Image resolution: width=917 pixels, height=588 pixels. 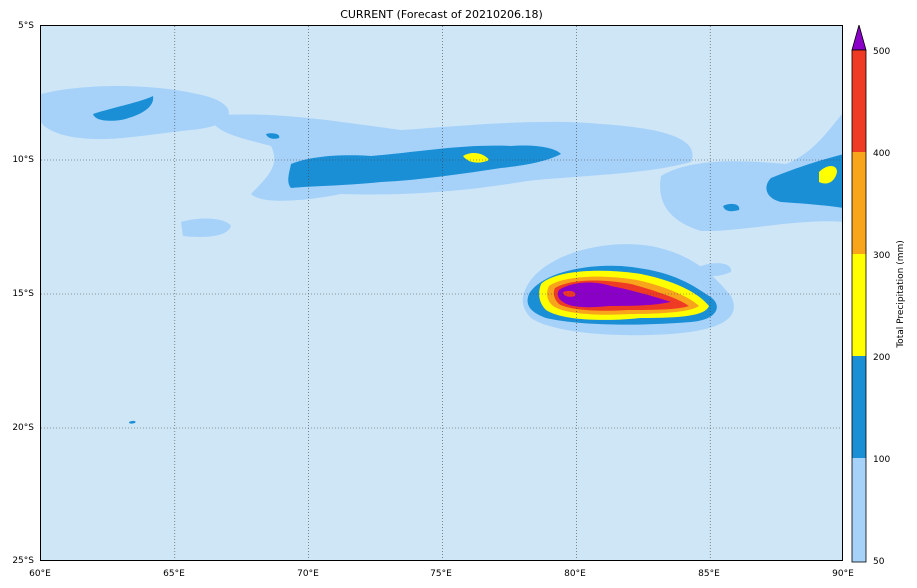 I want to click on lon-tick-label: 80°E, so click(x=575, y=574).